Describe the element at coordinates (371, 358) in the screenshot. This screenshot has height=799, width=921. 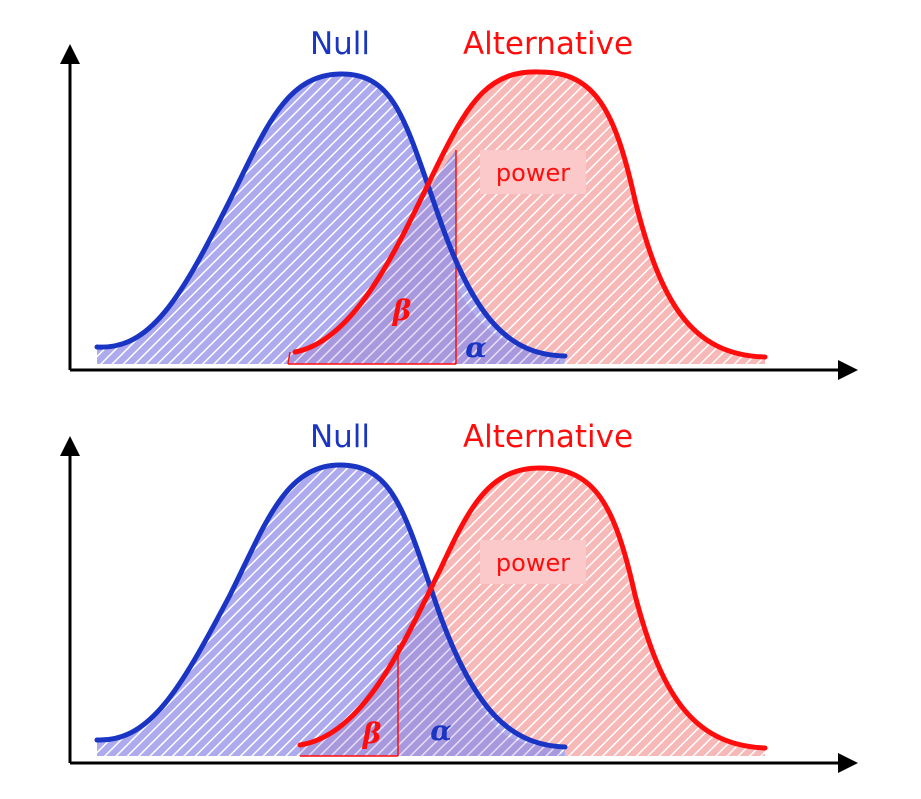
I see `beta-outline` at that location.